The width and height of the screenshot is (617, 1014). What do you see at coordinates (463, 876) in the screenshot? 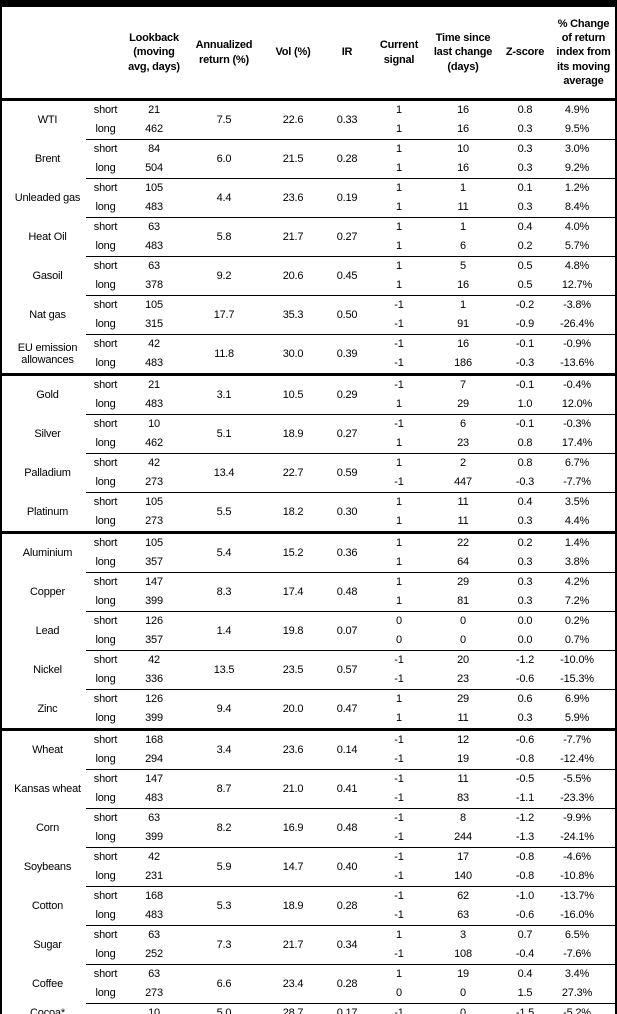
I see `cell-time-since-change: 140` at bounding box center [463, 876].